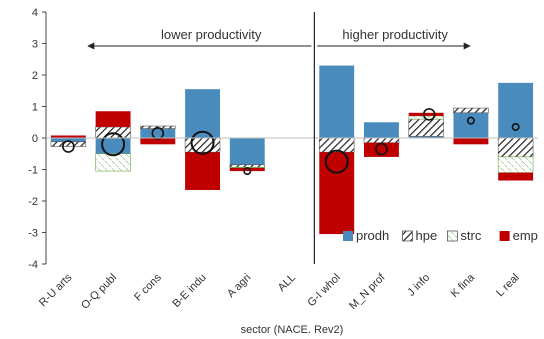 The width and height of the screenshot is (544, 339). Describe the element at coordinates (158, 141) in the screenshot. I see `bar-emp-f-cons` at that location.